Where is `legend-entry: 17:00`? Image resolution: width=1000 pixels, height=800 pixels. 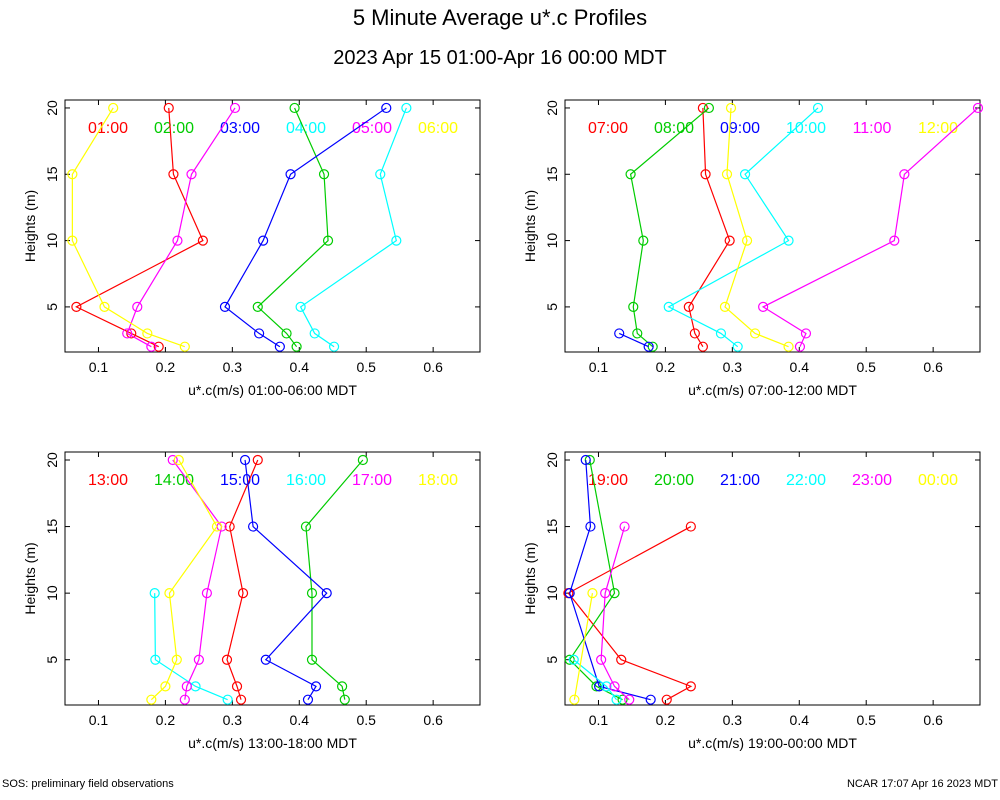
legend-entry: 17:00 is located at coordinates (372, 480).